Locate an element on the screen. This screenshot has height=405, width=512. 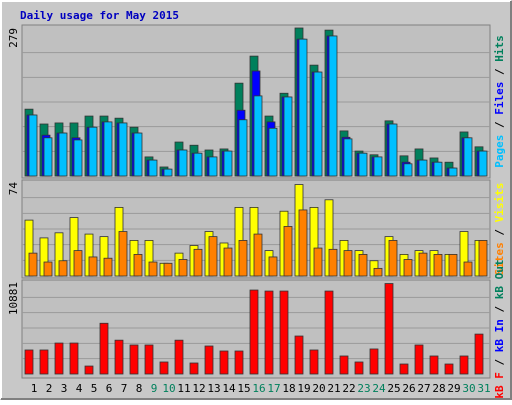
legend: Pages / Files / Hits is located at coordinates (499, 101).